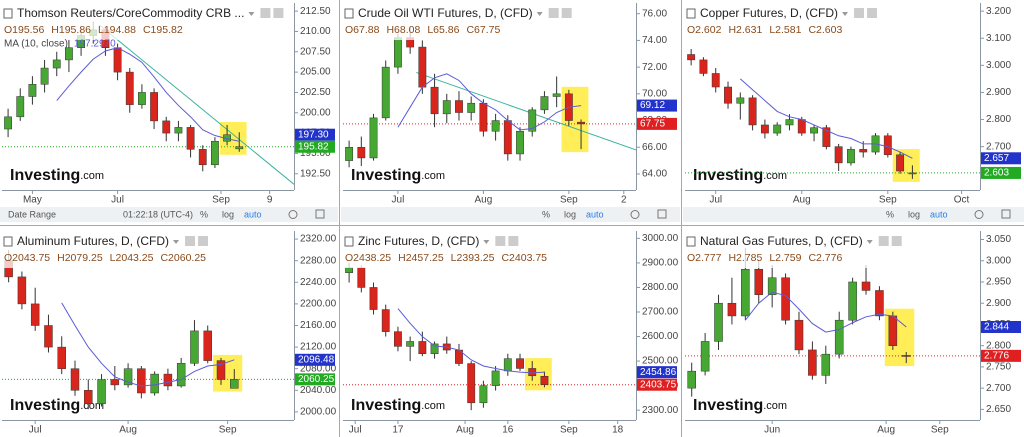 The image size is (1024, 437). Describe the element at coordinates (825, 30) in the screenshot. I see `ohlc-value: C2.603` at that location.